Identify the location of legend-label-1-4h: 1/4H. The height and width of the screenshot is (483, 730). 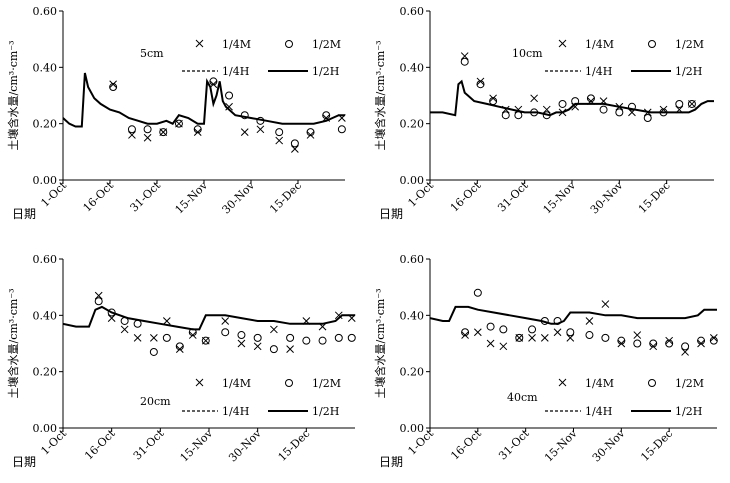
(598, 411).